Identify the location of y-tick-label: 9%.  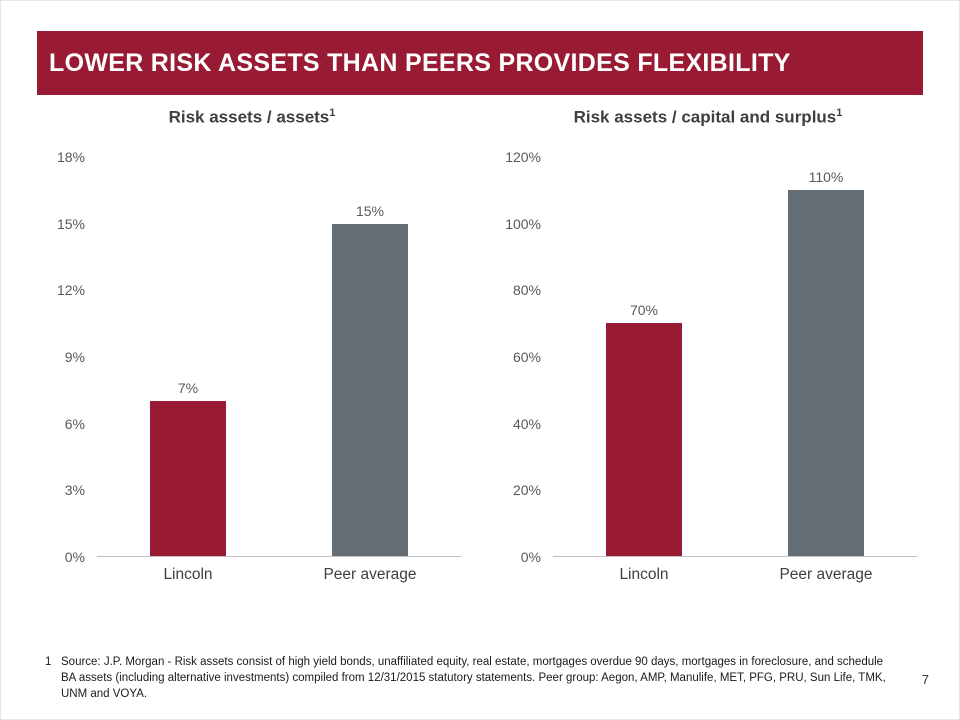
(74, 357).